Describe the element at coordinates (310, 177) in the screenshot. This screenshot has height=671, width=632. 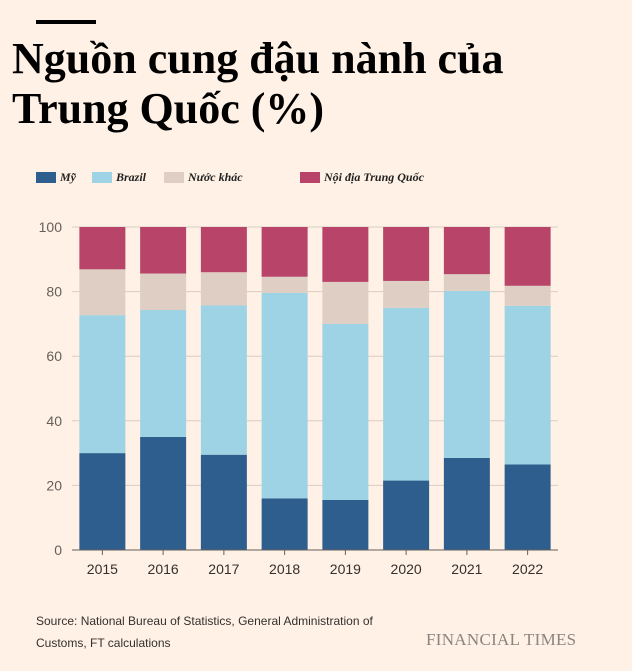
I see `legend-swatch-domestic` at that location.